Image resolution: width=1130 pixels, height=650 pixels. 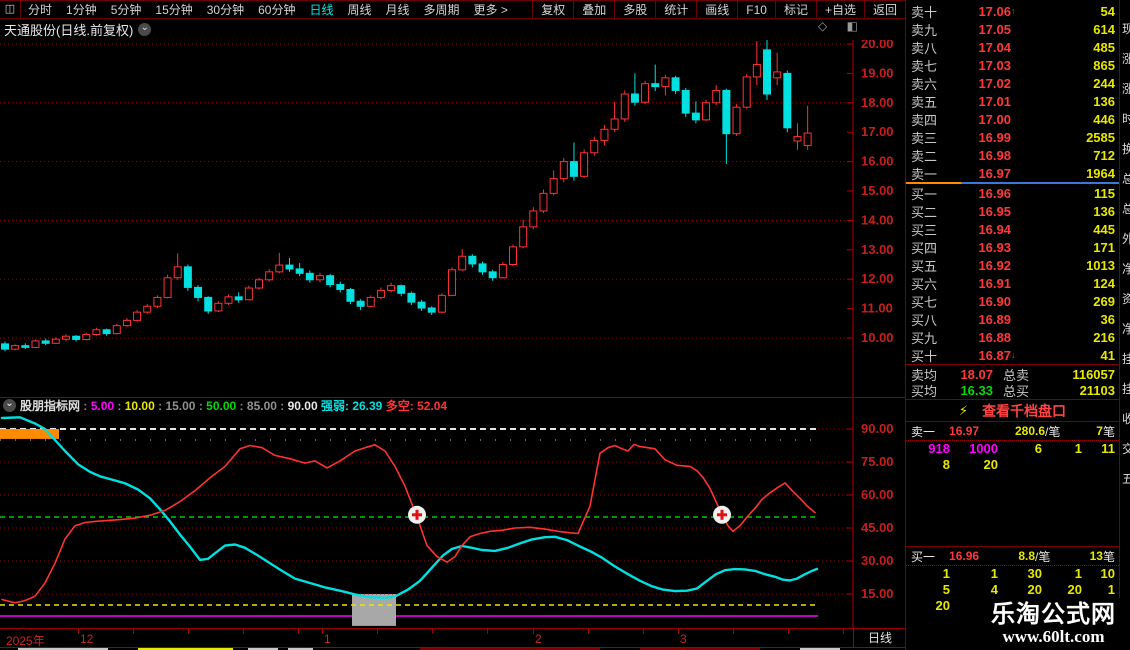 I want to click on tab-分时: 分时, so click(x=40, y=10).